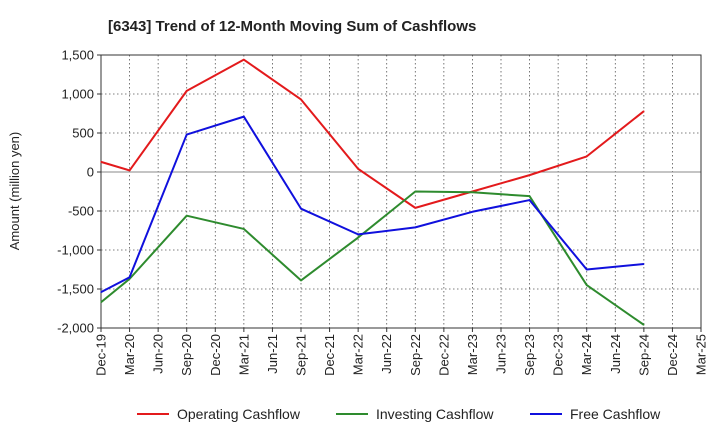 The height and width of the screenshot is (440, 720). Describe the element at coordinates (443, 355) in the screenshot. I see `x-tick-label: Dec-22` at that location.